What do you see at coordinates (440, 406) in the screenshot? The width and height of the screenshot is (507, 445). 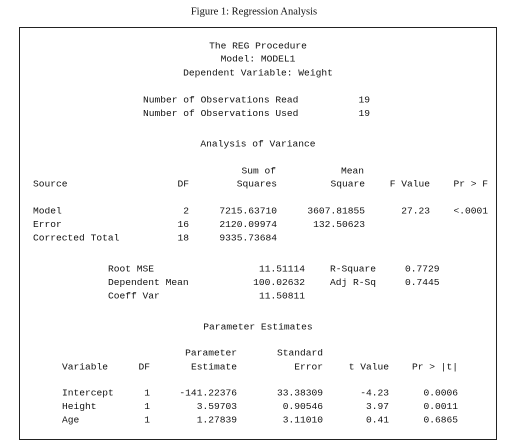 I see `cell: 0.0011` at bounding box center [440, 406].